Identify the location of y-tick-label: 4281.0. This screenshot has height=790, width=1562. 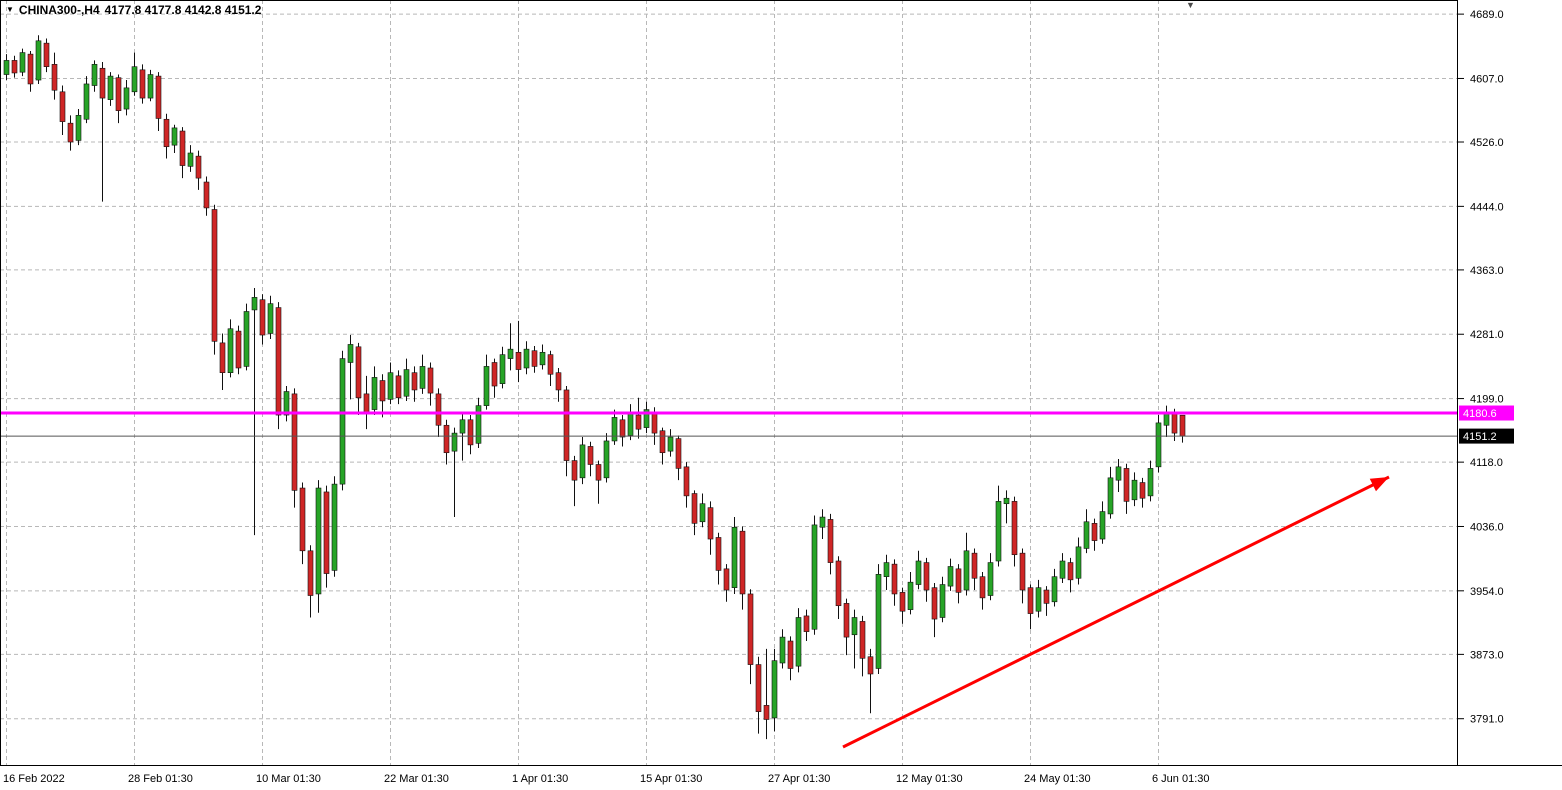
(1487, 335).